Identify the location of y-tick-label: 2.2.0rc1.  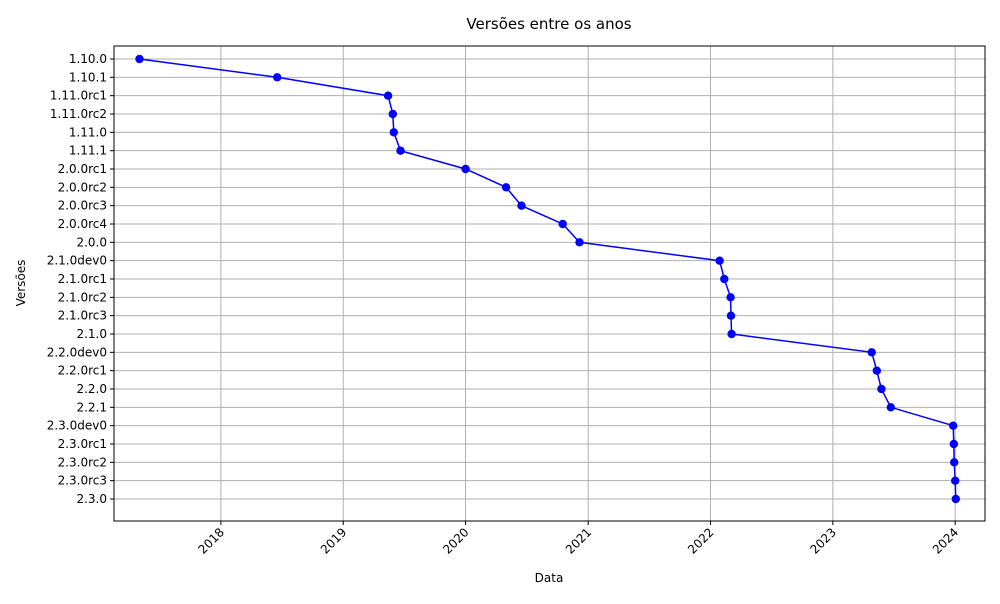
(82, 371).